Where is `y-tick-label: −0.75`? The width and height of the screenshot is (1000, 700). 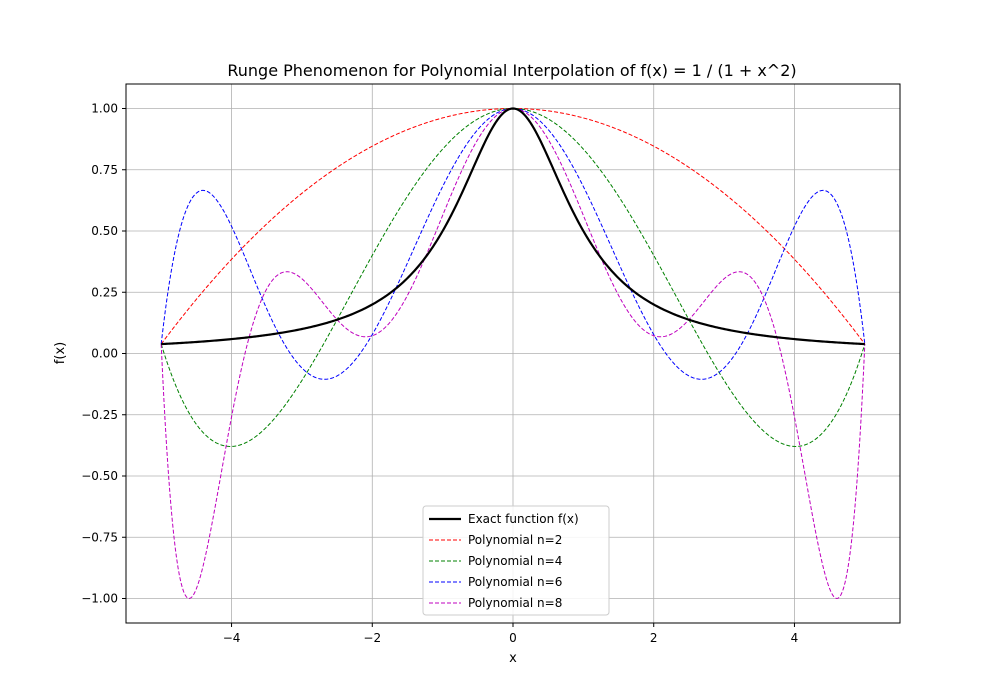
y-tick-label: −0.75 is located at coordinates (99, 537).